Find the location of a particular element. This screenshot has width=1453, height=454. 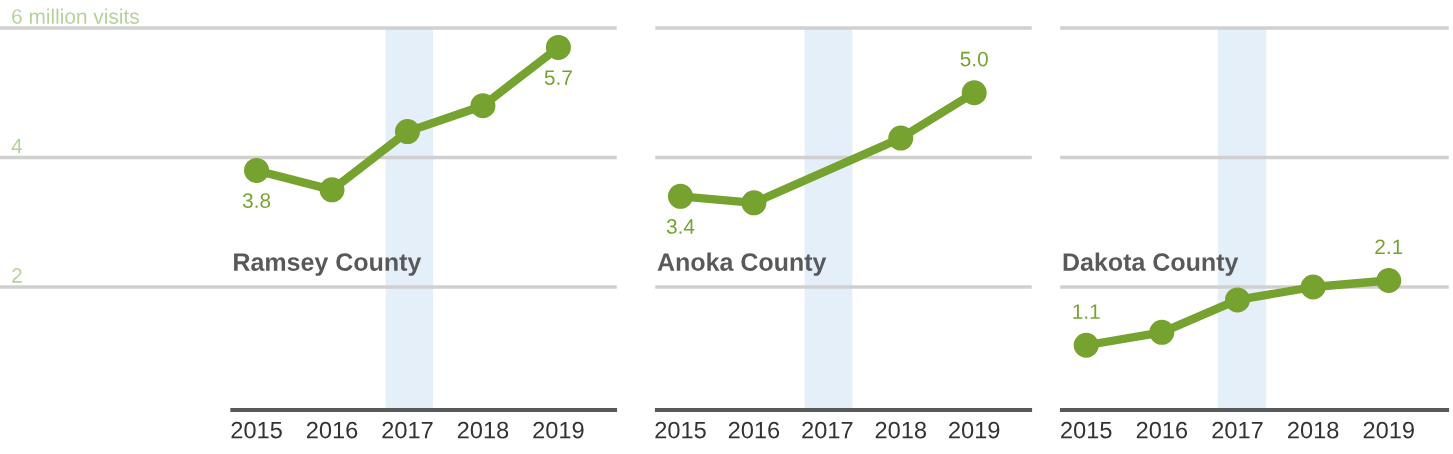

text: Ramsey County is located at coordinates (328, 264).